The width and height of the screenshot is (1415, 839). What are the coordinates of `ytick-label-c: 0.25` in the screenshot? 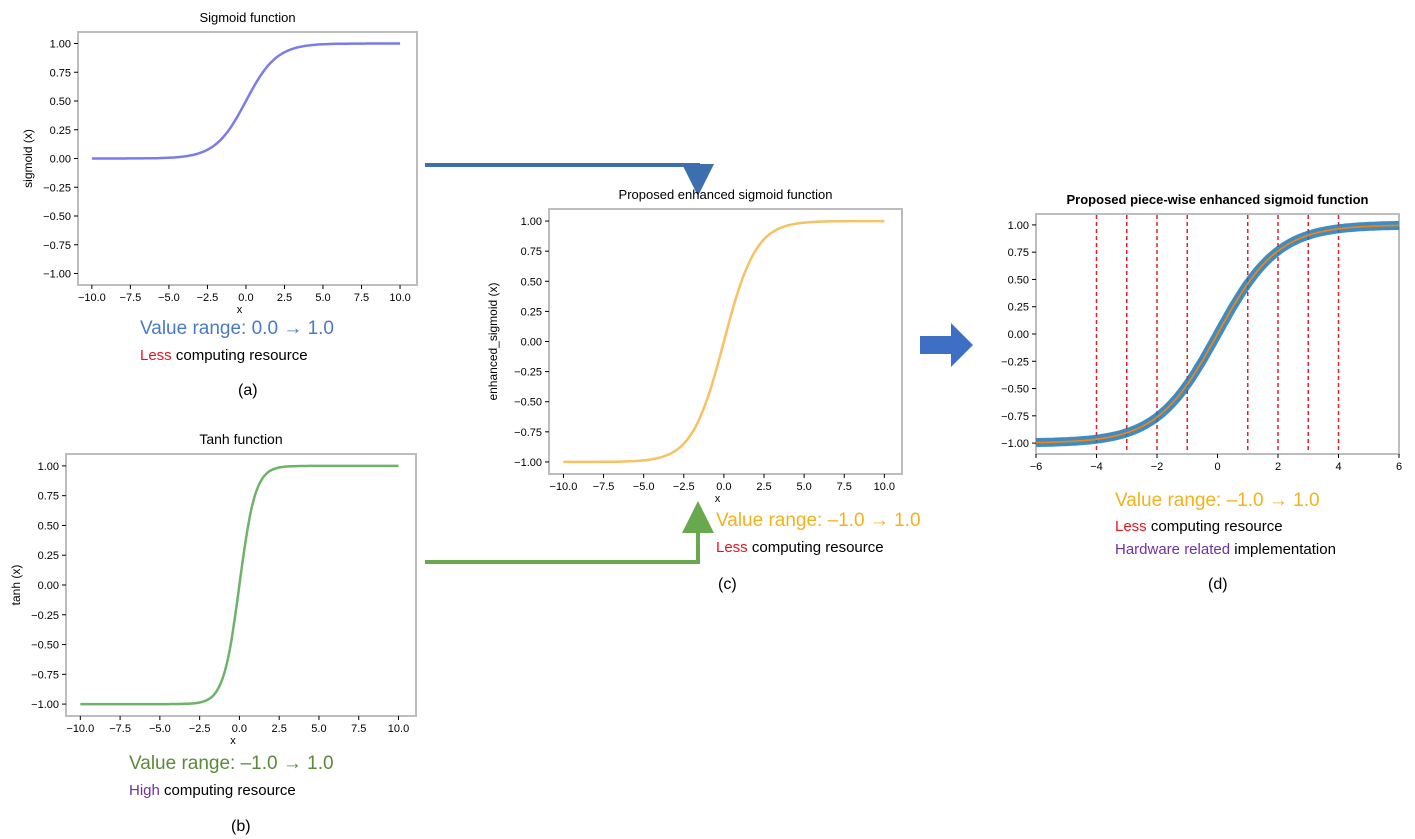 It's located at (531, 312).